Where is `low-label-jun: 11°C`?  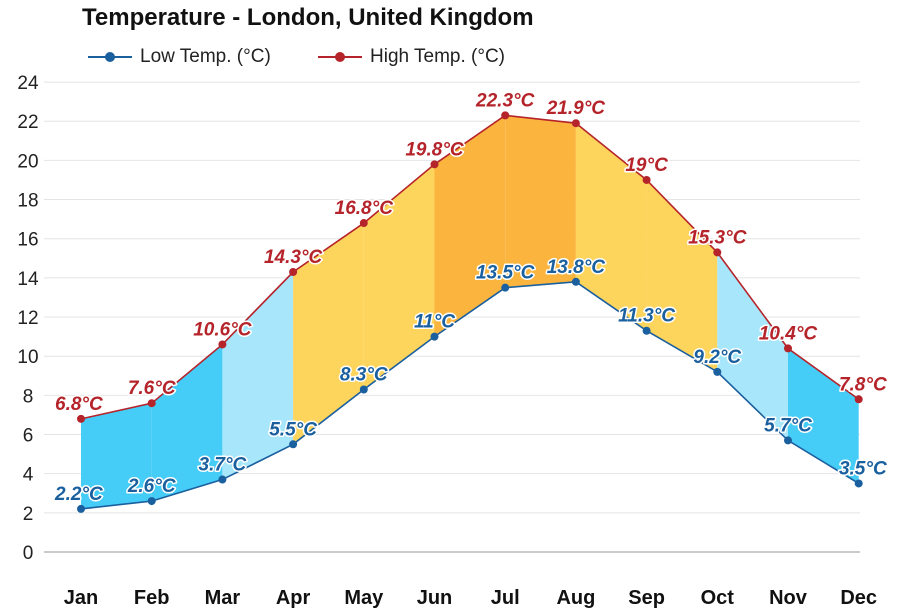 low-label-jun: 11°C is located at coordinates (434, 322).